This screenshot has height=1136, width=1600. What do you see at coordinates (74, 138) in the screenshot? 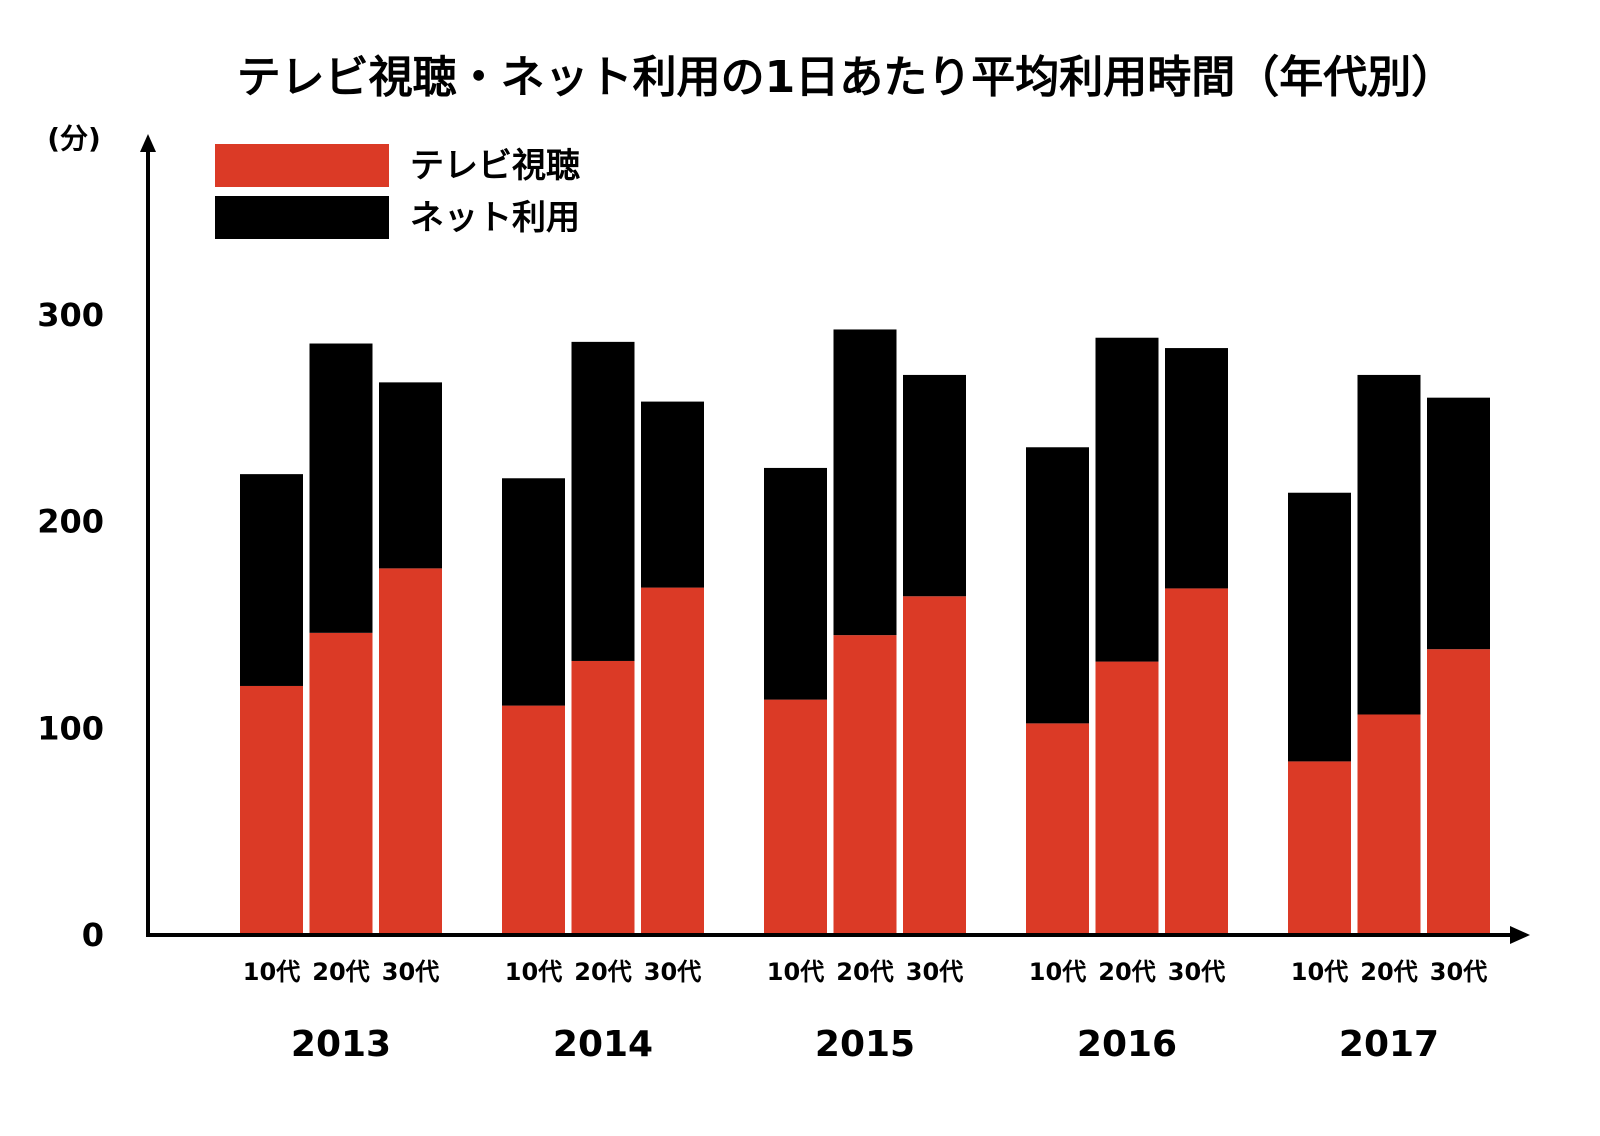
I see `y-axis-unit-label: (分)` at bounding box center [74, 138].